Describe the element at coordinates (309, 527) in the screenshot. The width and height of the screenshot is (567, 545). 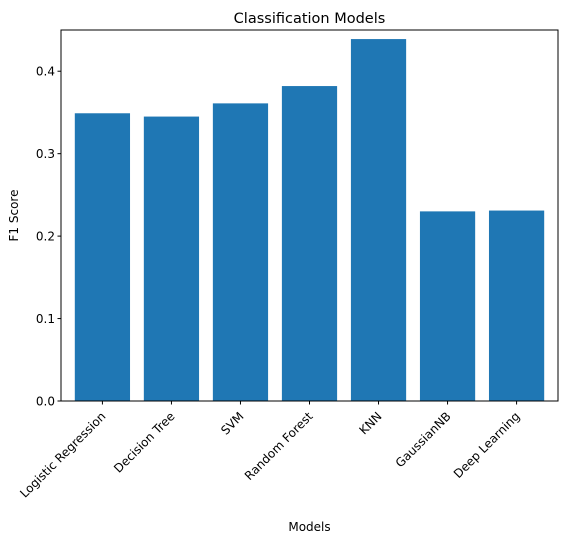
I see `x-axis-label: Models` at that location.